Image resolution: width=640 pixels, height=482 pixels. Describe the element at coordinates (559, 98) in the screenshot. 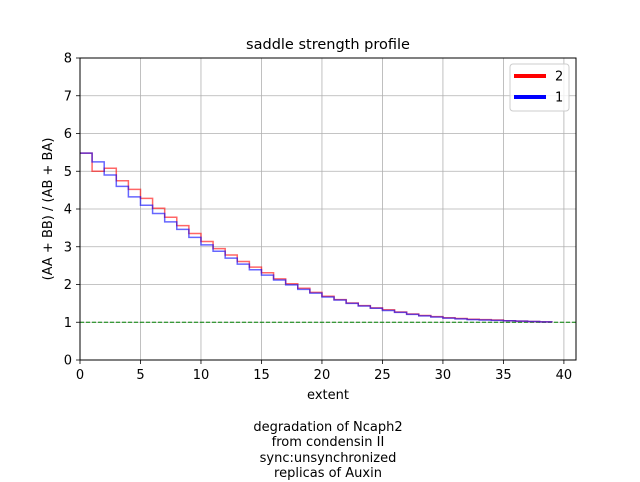

I see `legend-label-1: 1` at that location.